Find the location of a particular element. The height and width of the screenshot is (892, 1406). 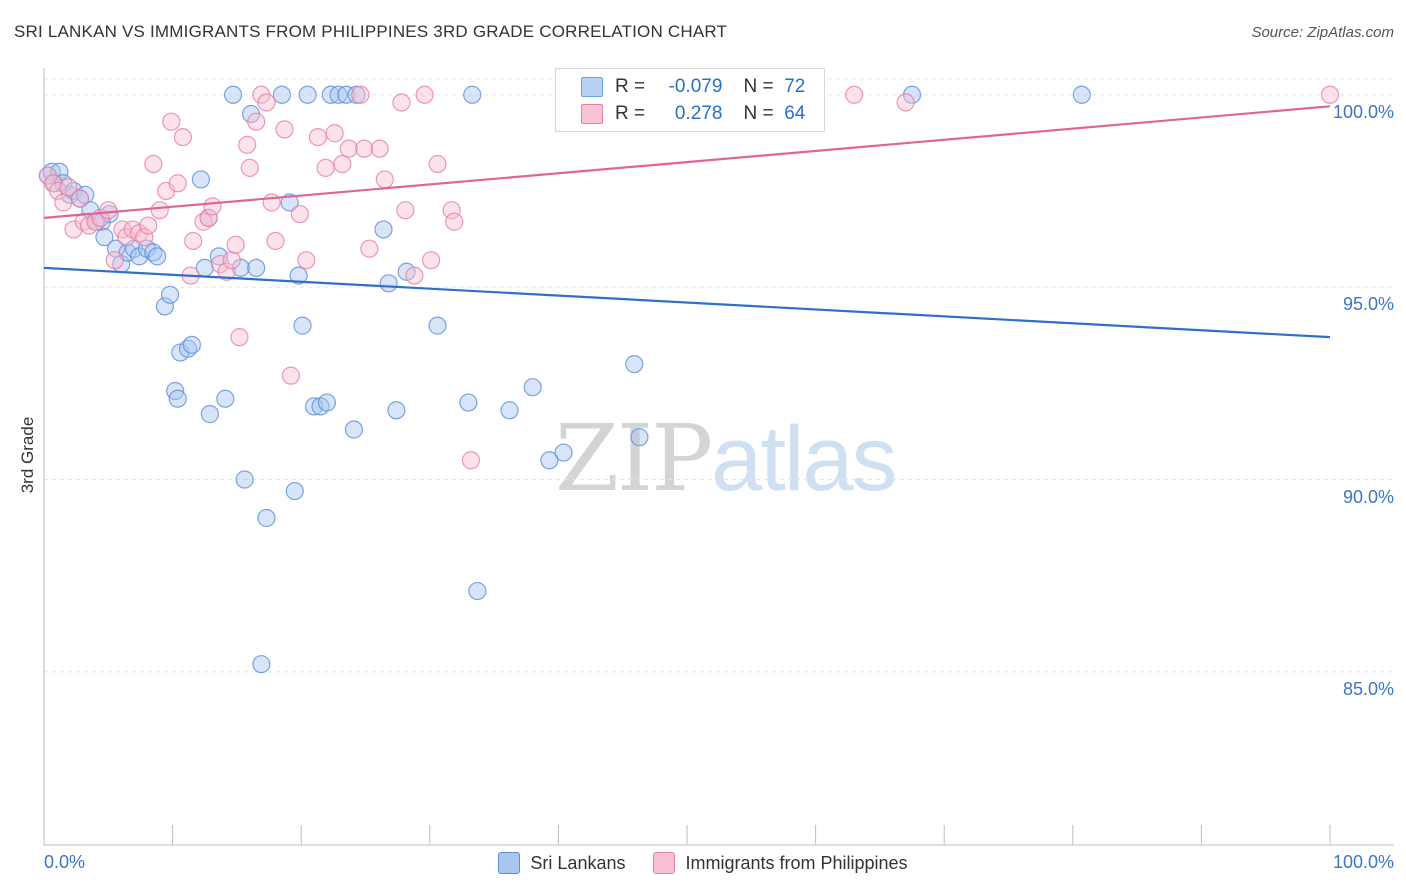

r-value: -0.079 is located at coordinates (695, 86).